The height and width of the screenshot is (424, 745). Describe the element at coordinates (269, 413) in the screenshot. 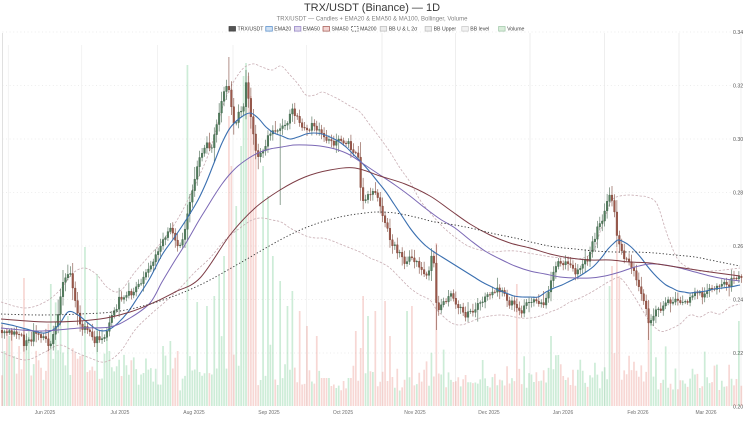

I see `svg-text: Sep 2025` at that location.